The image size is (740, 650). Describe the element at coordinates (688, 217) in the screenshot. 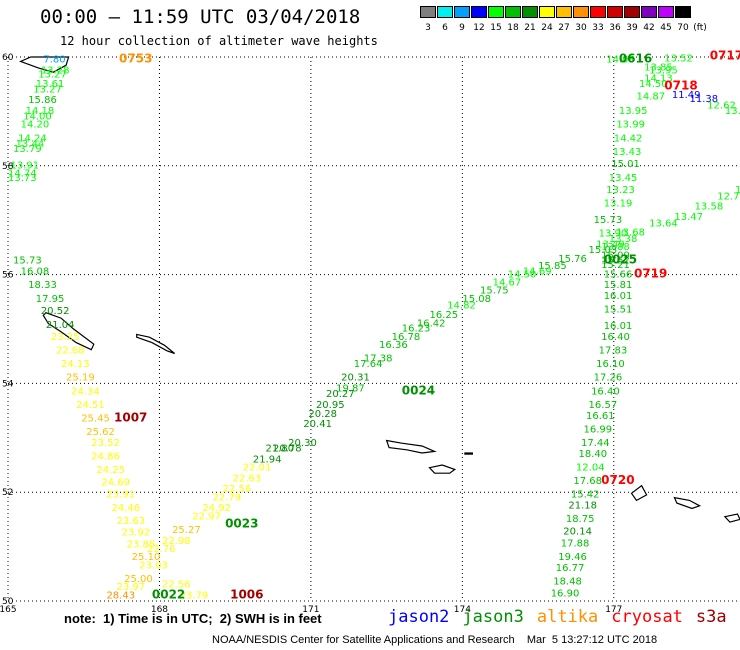

I see `swh-reading: 13.47` at that location.